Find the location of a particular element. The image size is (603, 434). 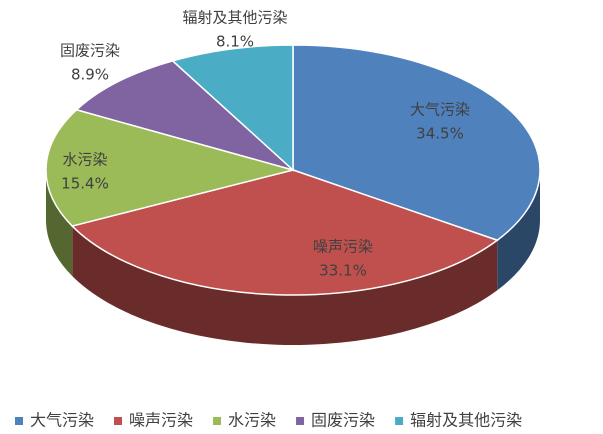

legend-label: 水污染 is located at coordinates (252, 420).